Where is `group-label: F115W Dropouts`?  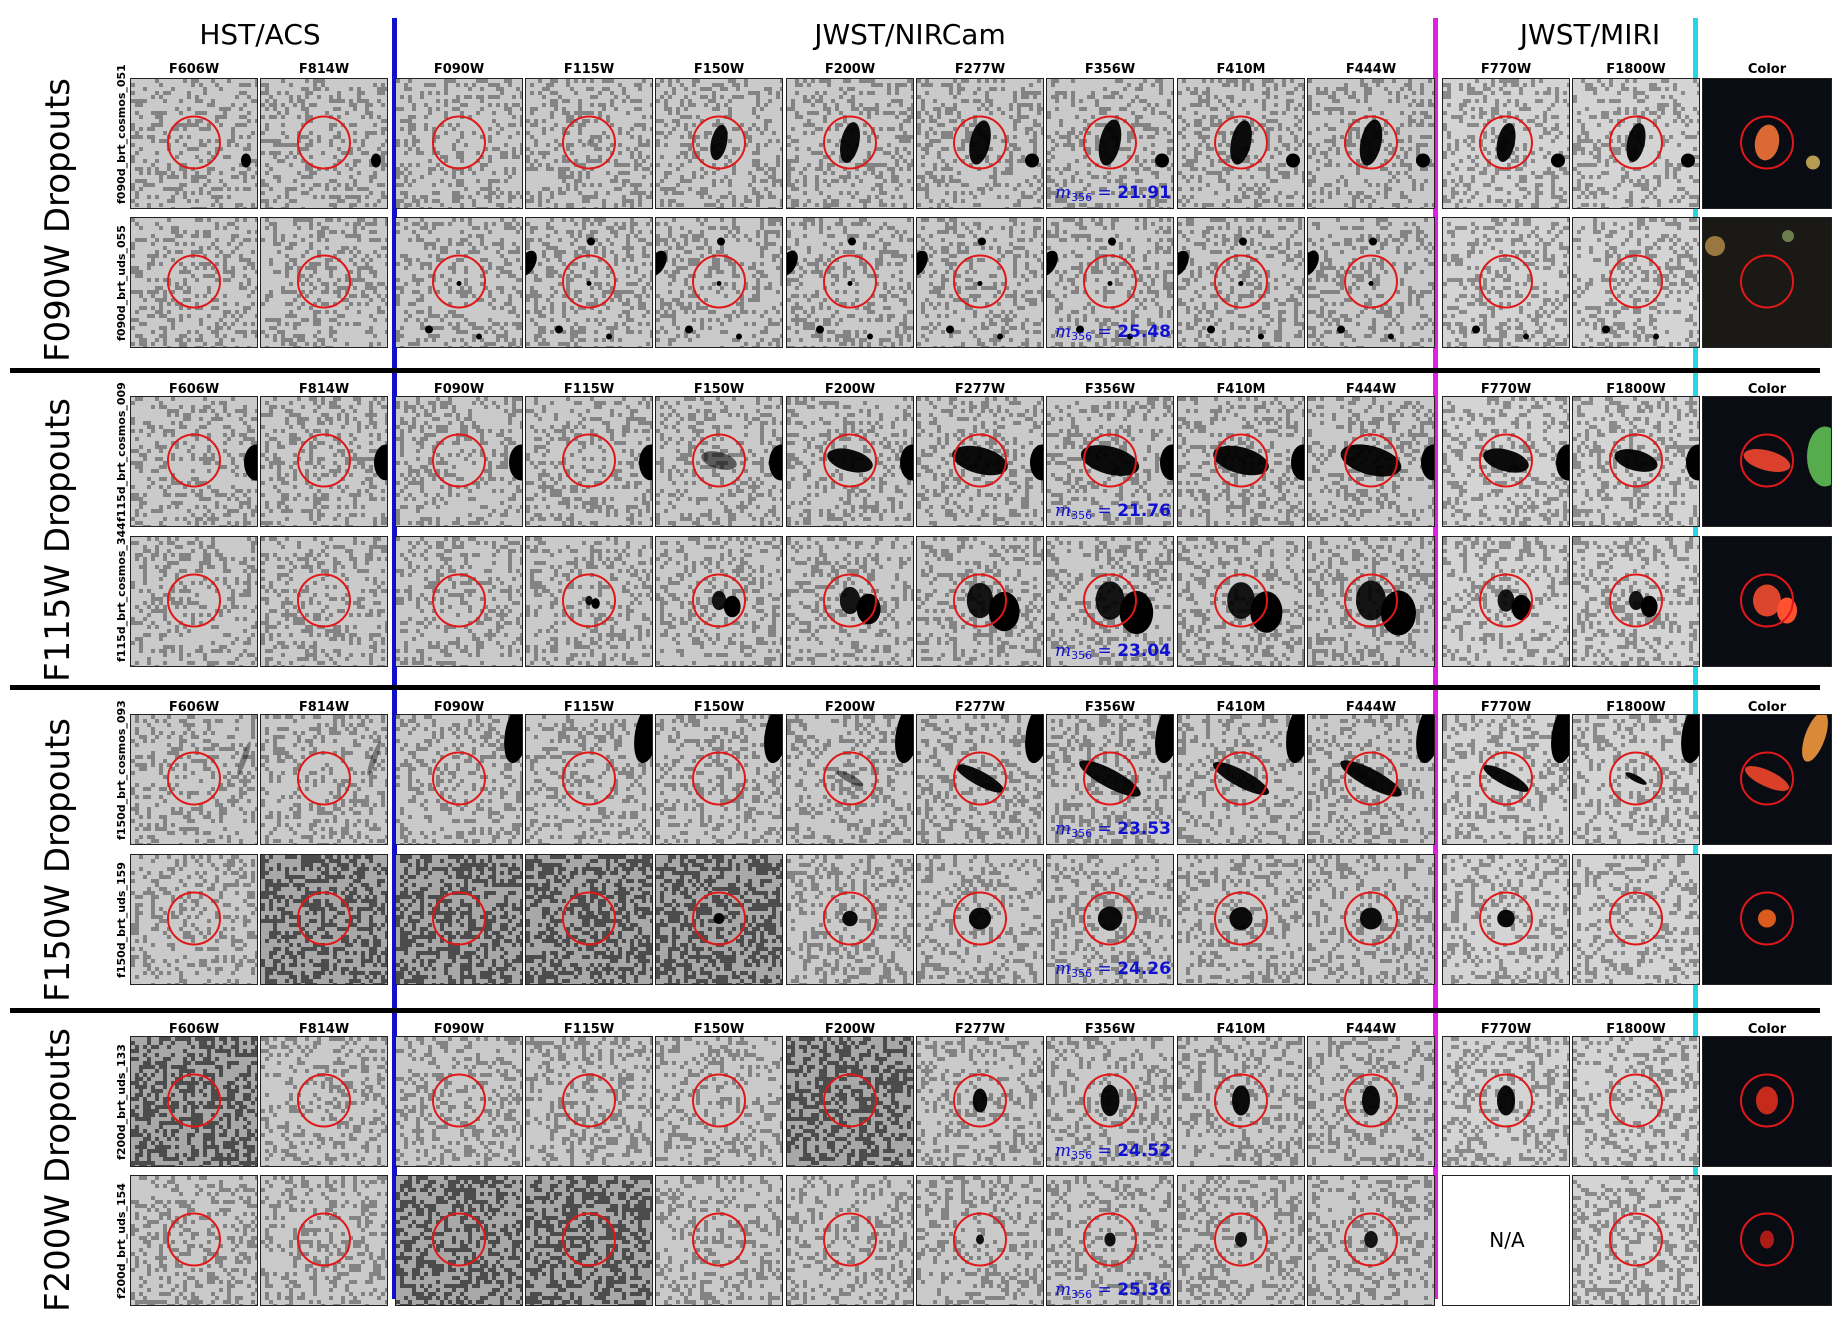
group-label: F115W Dropouts is located at coordinates (58, 540).